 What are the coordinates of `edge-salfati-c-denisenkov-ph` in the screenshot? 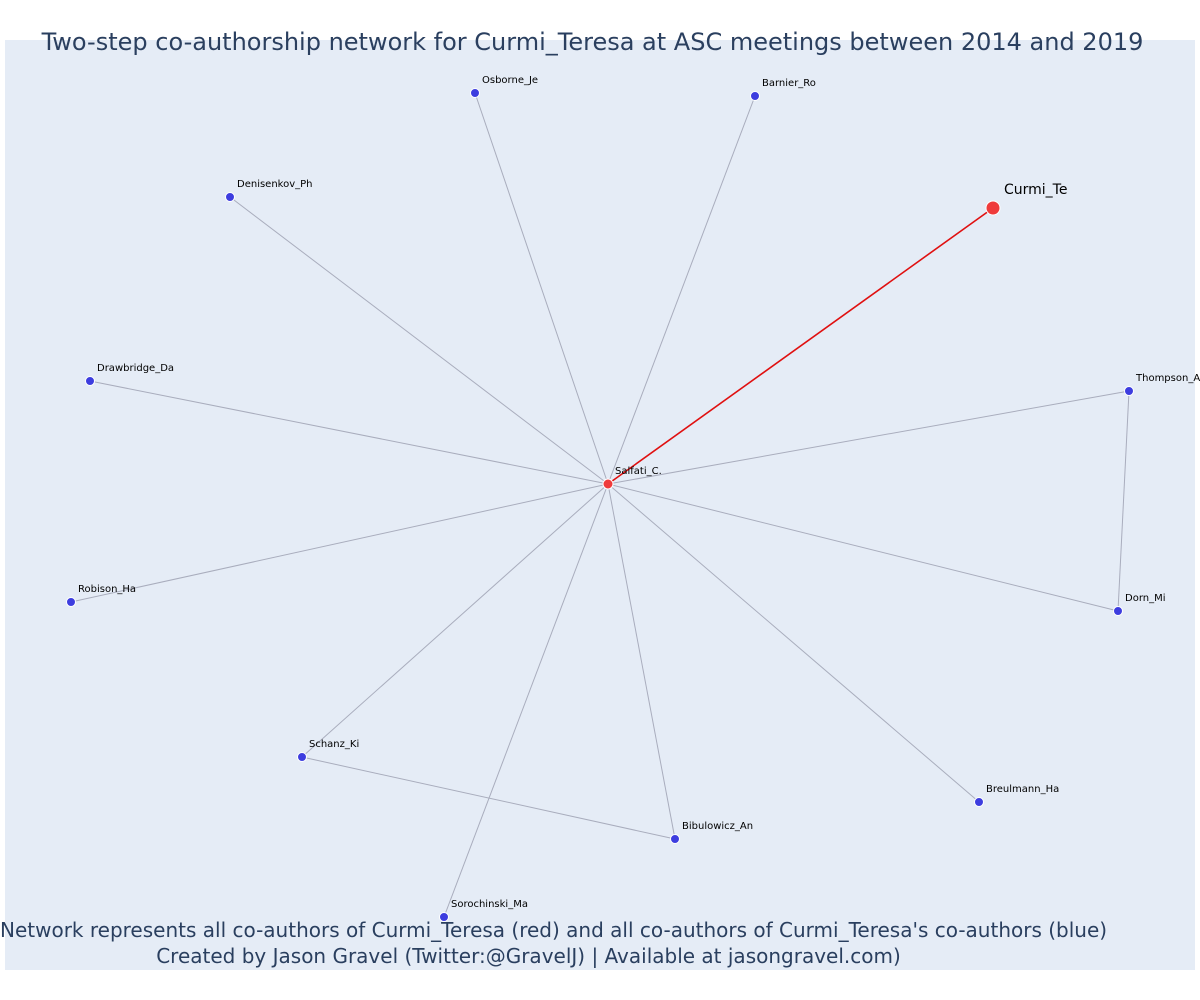 It's located at (419, 340).